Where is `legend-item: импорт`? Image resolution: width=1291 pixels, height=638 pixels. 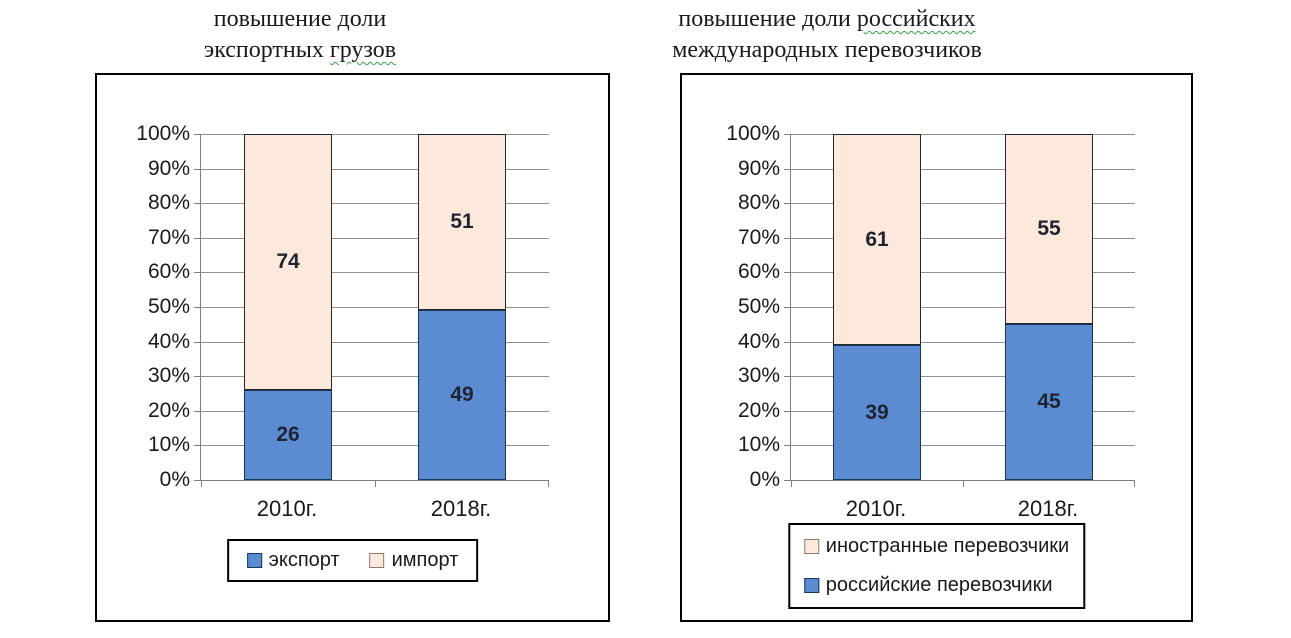
legend-item: импорт is located at coordinates (413, 560).